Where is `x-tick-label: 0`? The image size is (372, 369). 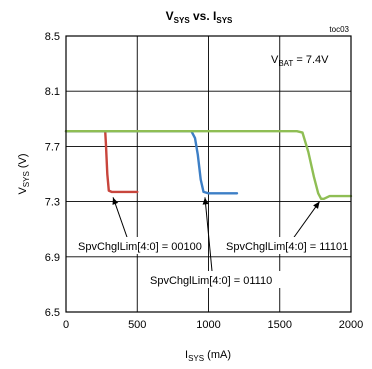
x-tick-label: 0 is located at coordinates (66, 325).